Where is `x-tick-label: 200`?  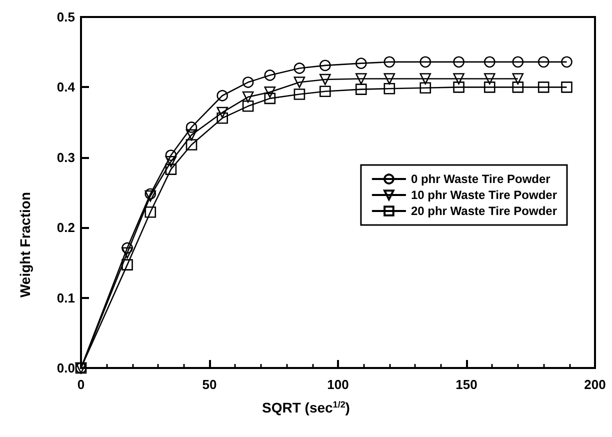 x-tick-label: 200 is located at coordinates (595, 384).